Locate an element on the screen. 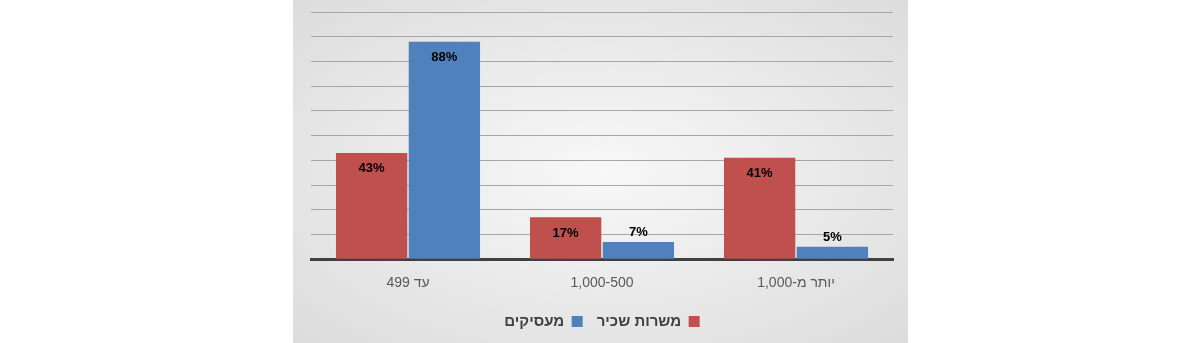  x-tick-label: עד 499 is located at coordinates (408, 282).